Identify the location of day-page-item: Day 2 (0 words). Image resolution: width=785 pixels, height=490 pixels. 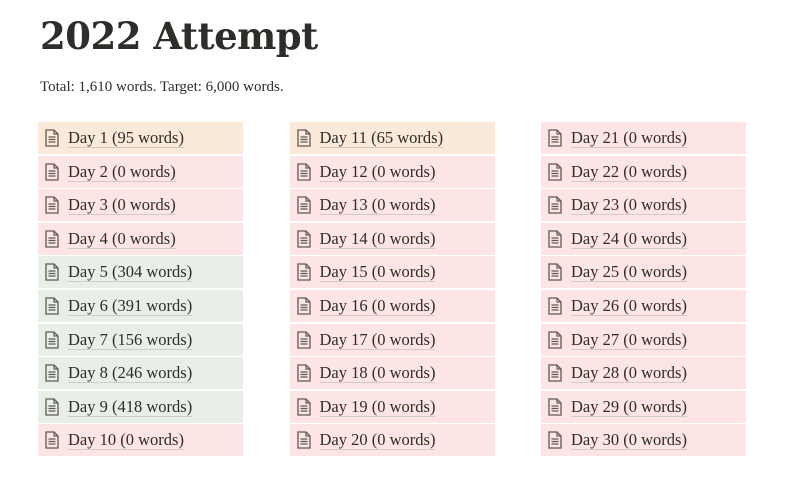
(140, 171).